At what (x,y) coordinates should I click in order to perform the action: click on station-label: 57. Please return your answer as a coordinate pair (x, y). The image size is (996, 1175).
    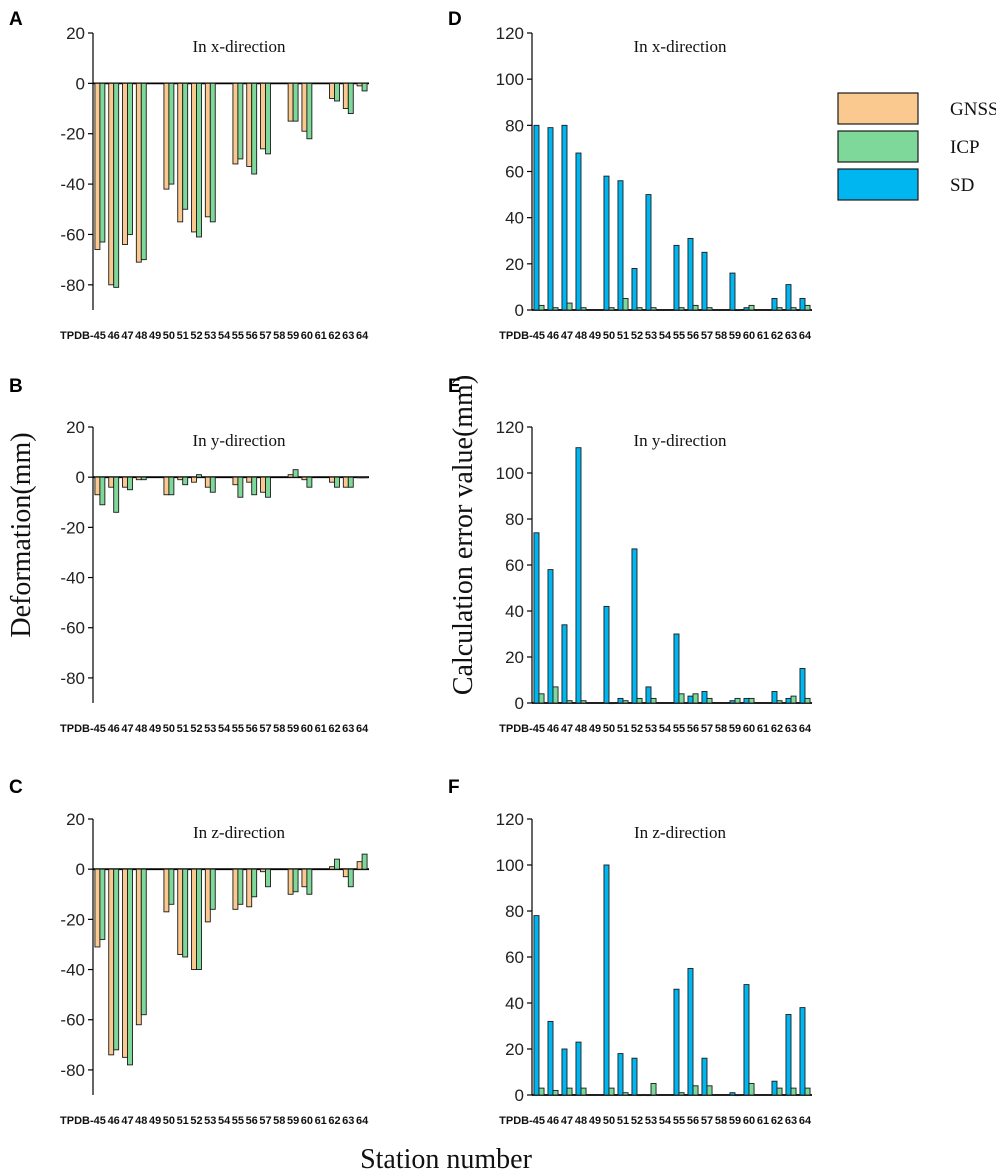
    Looking at the image, I should click on (707, 336).